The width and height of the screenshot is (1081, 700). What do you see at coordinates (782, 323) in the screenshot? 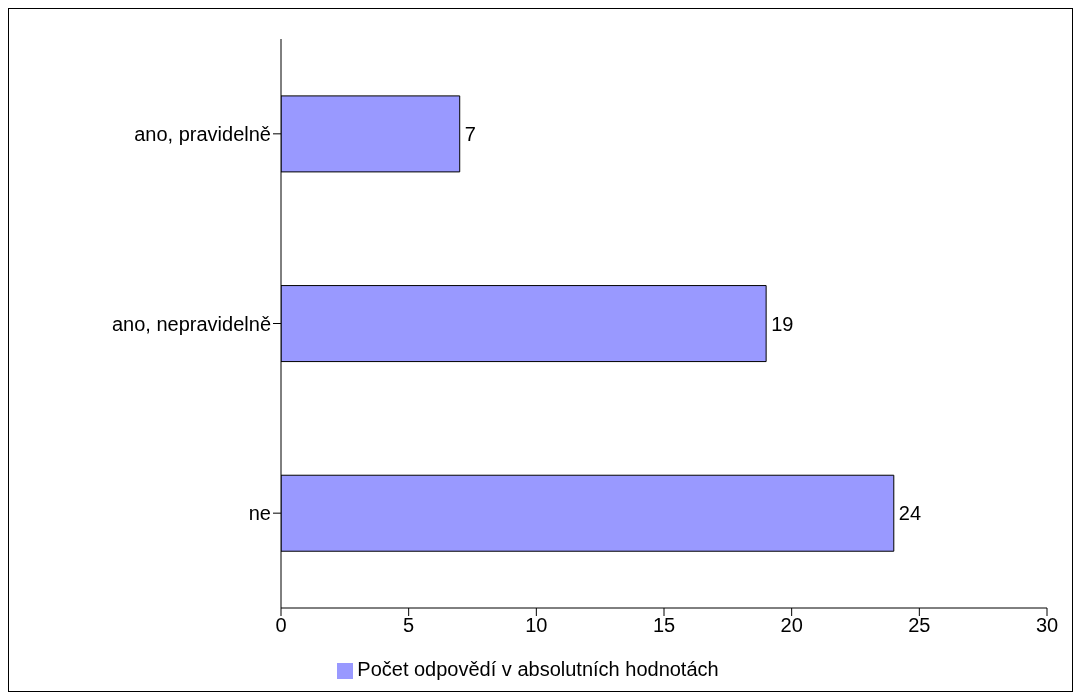
I see `data-label: 19` at bounding box center [782, 323].